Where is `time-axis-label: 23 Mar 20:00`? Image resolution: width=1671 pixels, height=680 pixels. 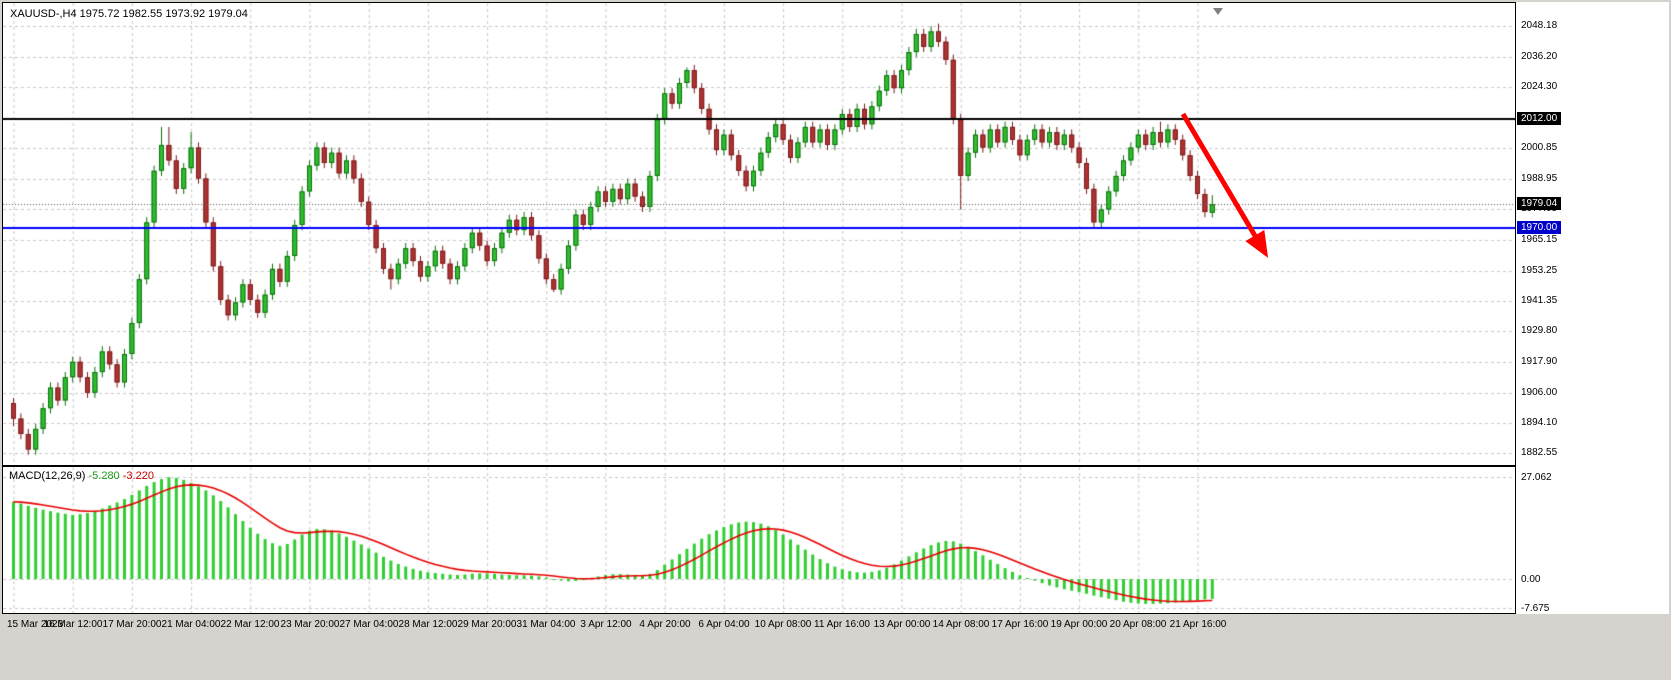
time-axis-label: 23 Mar 20:00 is located at coordinates (310, 624).